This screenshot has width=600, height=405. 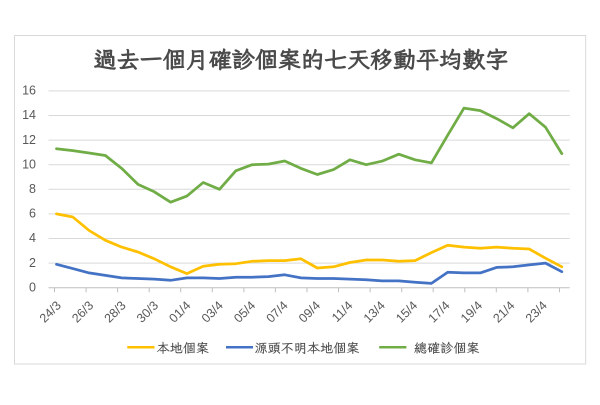 I want to click on svg-text: 12, so click(x=29, y=140).